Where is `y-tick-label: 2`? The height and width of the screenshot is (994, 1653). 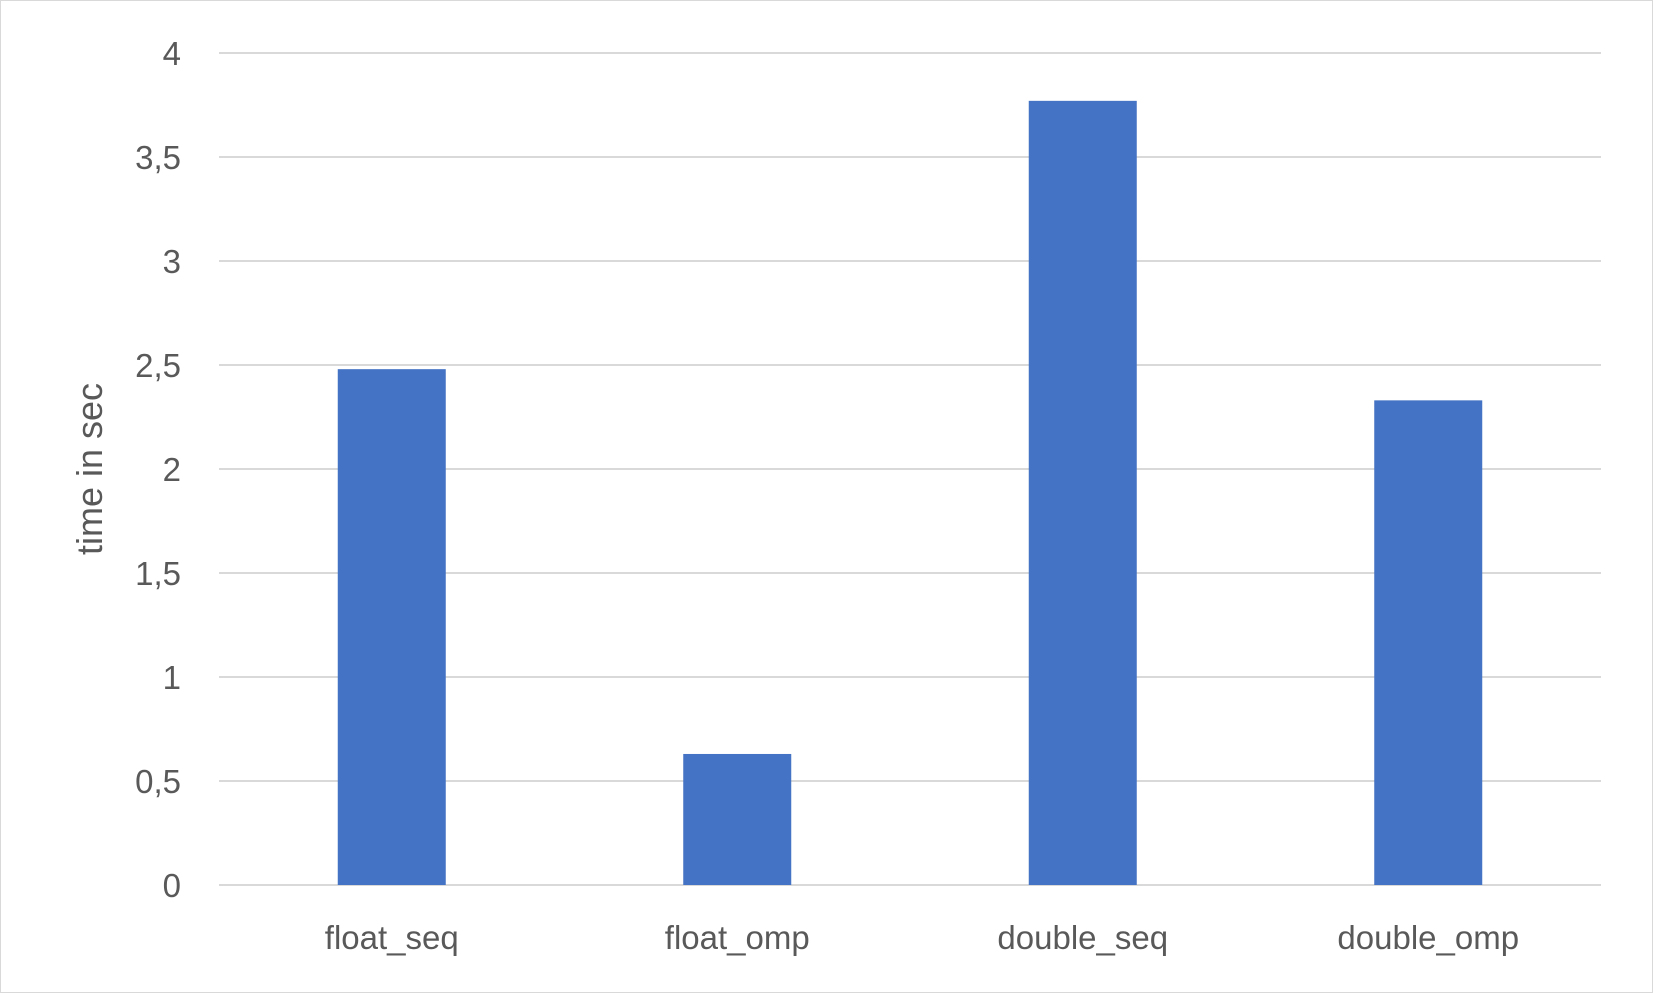
y-tick-label: 2 is located at coordinates (172, 469).